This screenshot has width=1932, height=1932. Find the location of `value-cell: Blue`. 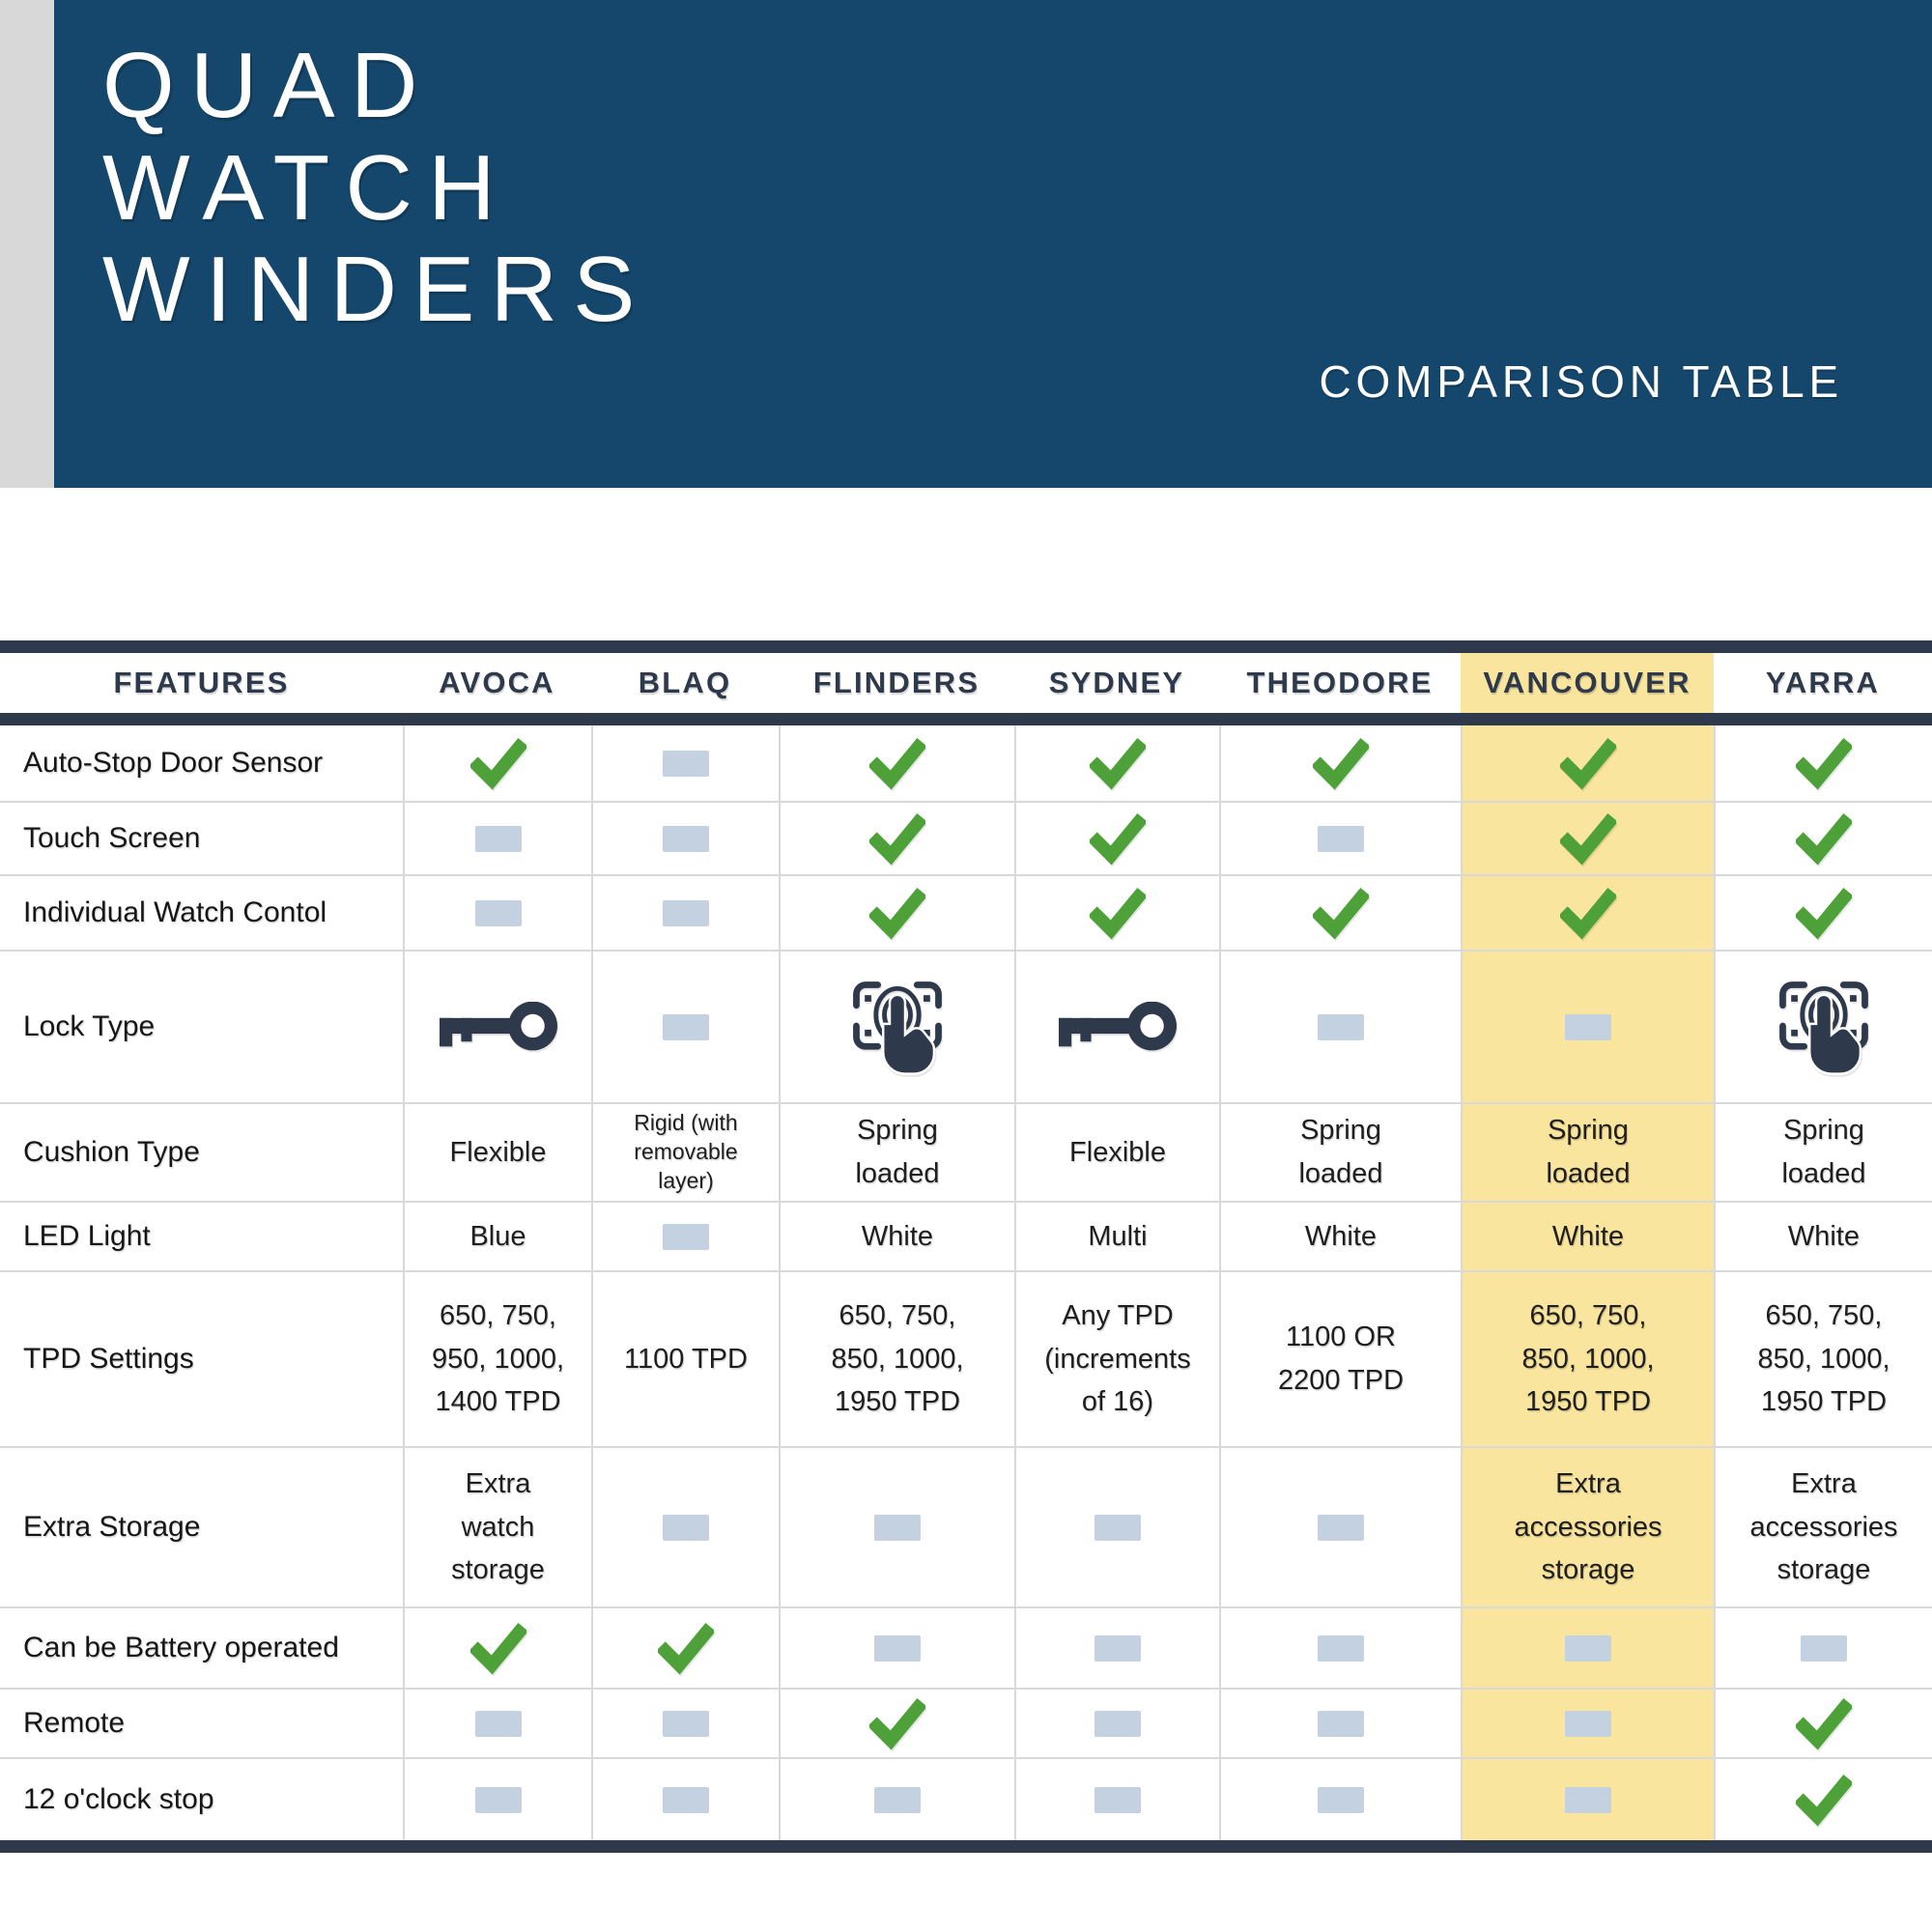

value-cell: Blue is located at coordinates (497, 1235).